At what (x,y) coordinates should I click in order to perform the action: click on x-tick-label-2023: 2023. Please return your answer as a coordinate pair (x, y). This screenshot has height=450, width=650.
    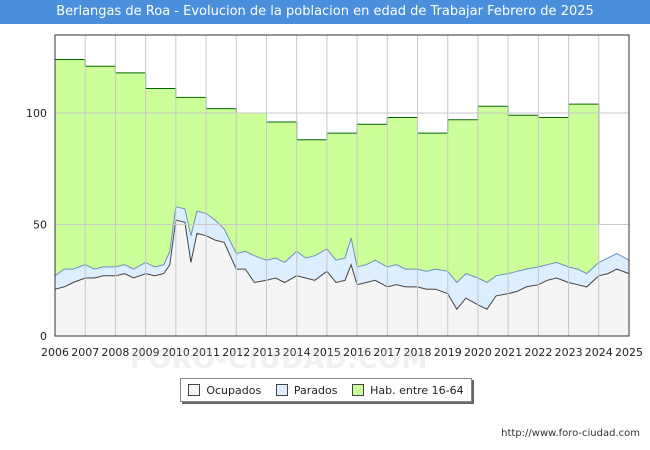
    Looking at the image, I should click on (569, 352).